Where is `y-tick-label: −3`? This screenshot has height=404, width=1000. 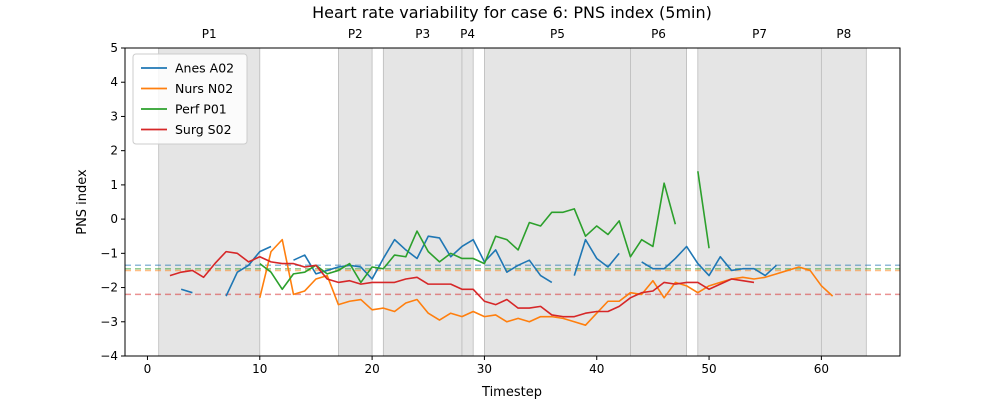
y-tick-label: −3 is located at coordinates (109, 322).